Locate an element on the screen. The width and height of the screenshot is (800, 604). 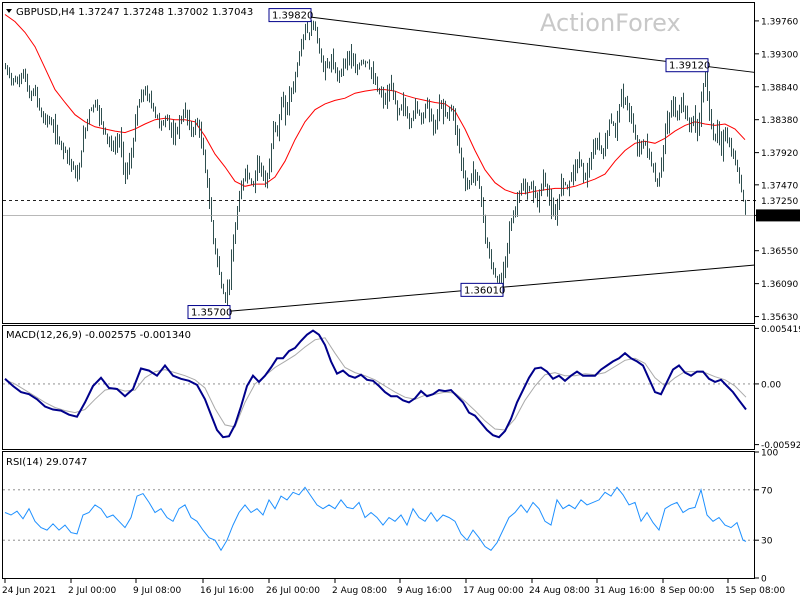
y-tick-label: 1.39760 is located at coordinates (779, 22).